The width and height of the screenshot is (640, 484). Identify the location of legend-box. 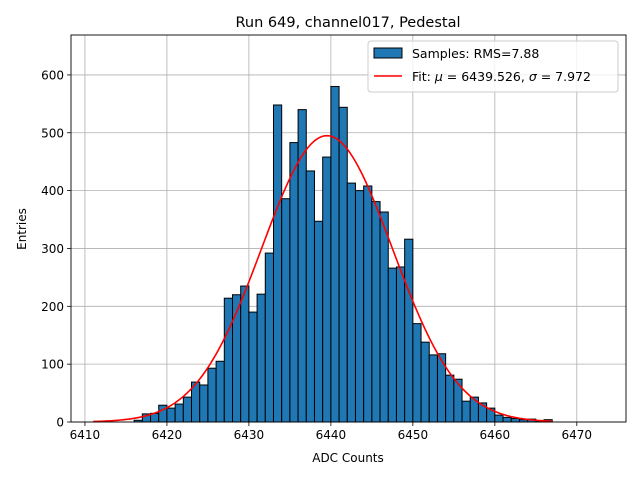
(493, 66).